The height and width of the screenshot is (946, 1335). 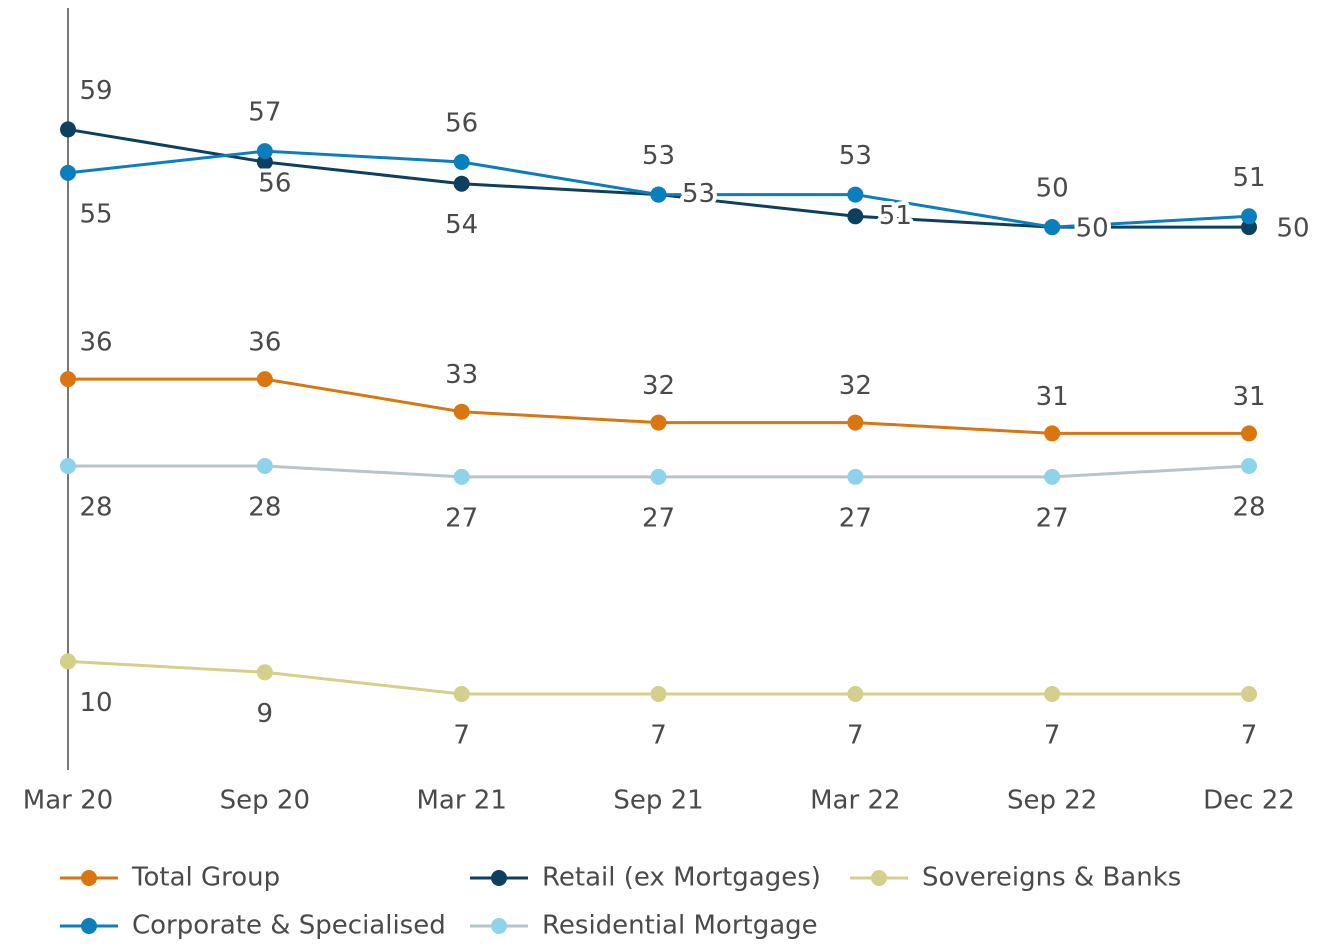 I want to click on data-label: 57, so click(x=264, y=113).